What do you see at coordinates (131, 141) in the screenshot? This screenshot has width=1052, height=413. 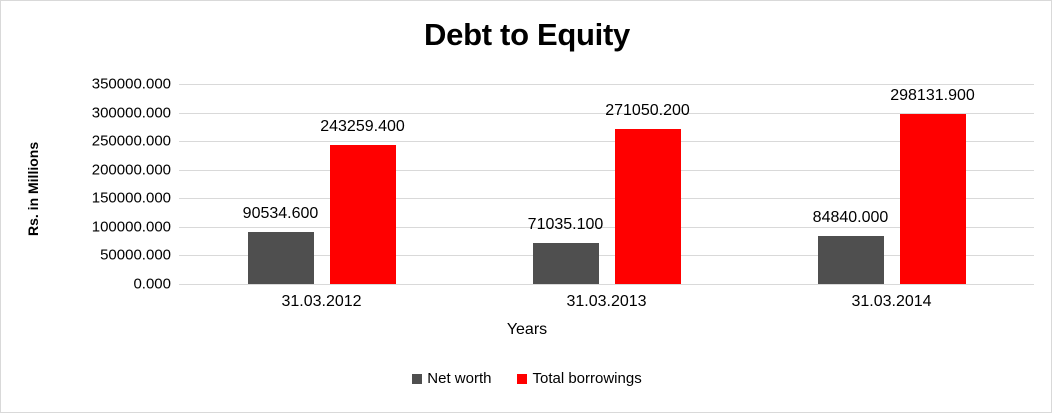 I see `y-axis-tick-label: 250000.000` at bounding box center [131, 141].